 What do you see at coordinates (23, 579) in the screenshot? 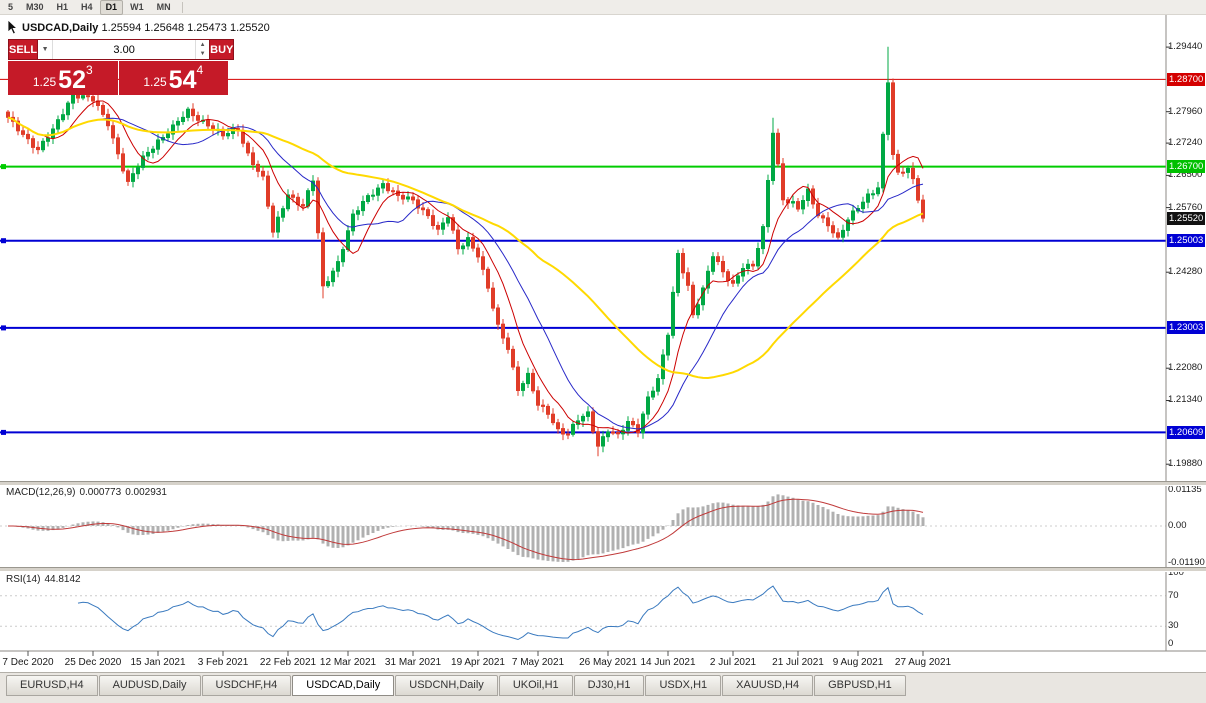
I see `rsi-name: RSI(14)` at bounding box center [23, 579].